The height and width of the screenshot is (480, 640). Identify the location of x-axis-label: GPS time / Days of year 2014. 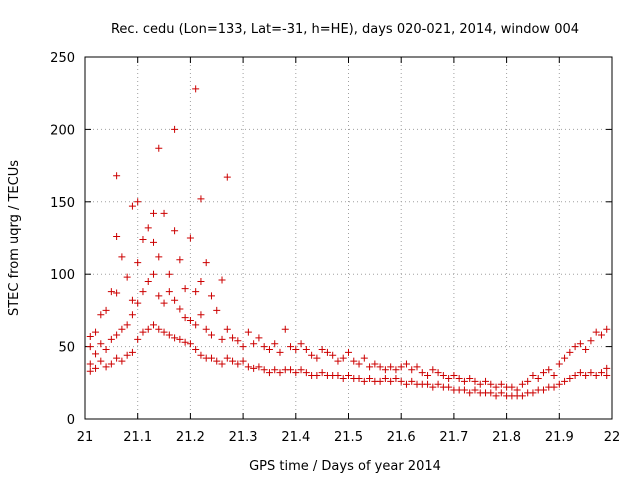
(345, 466).